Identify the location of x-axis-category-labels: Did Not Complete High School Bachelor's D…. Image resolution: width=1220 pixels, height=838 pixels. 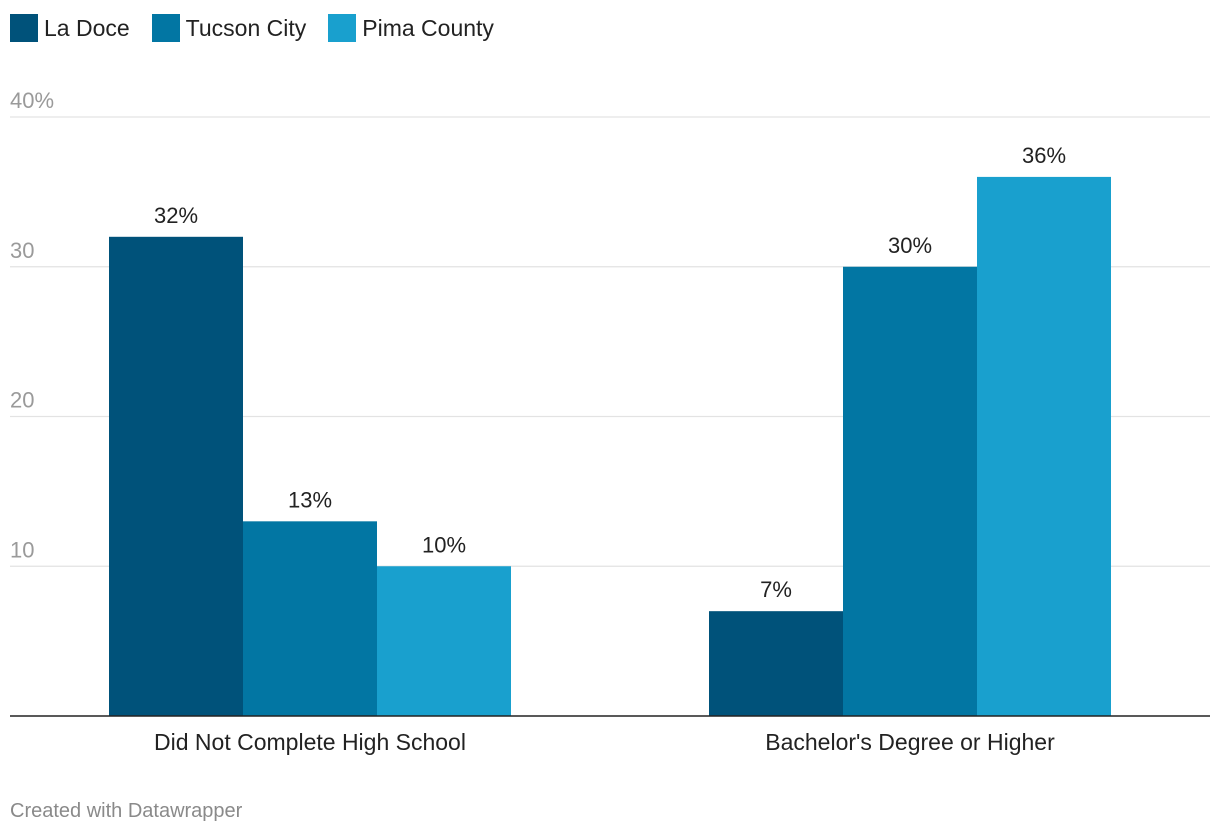
(604, 742).